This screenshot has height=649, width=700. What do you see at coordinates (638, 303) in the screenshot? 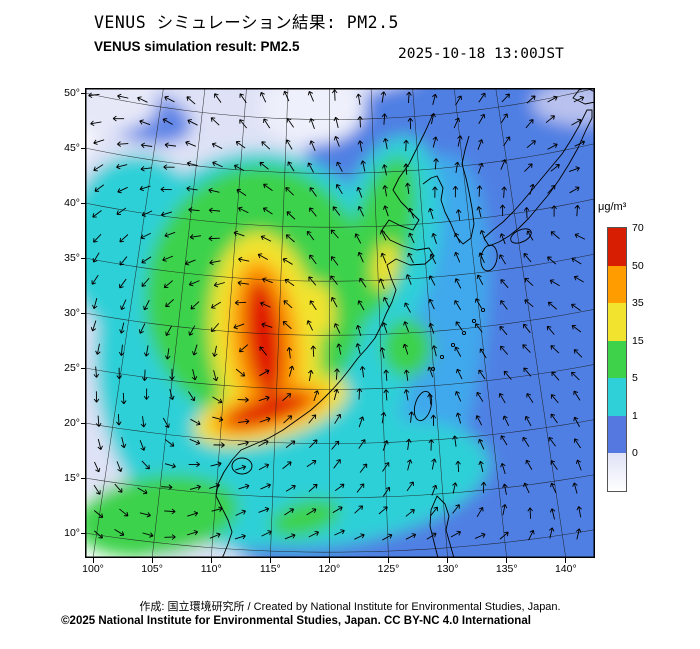
I see `colorbar-tick-label: 35` at bounding box center [638, 303].